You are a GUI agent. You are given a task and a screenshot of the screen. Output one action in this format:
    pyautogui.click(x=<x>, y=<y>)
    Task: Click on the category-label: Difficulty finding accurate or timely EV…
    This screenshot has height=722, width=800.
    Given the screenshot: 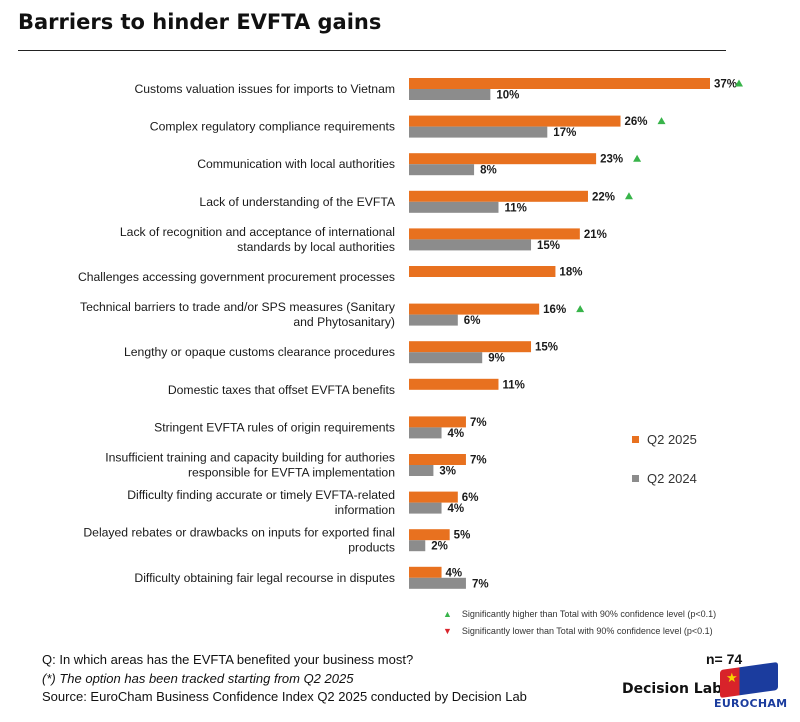 What is the action you would take?
    pyautogui.click(x=261, y=495)
    